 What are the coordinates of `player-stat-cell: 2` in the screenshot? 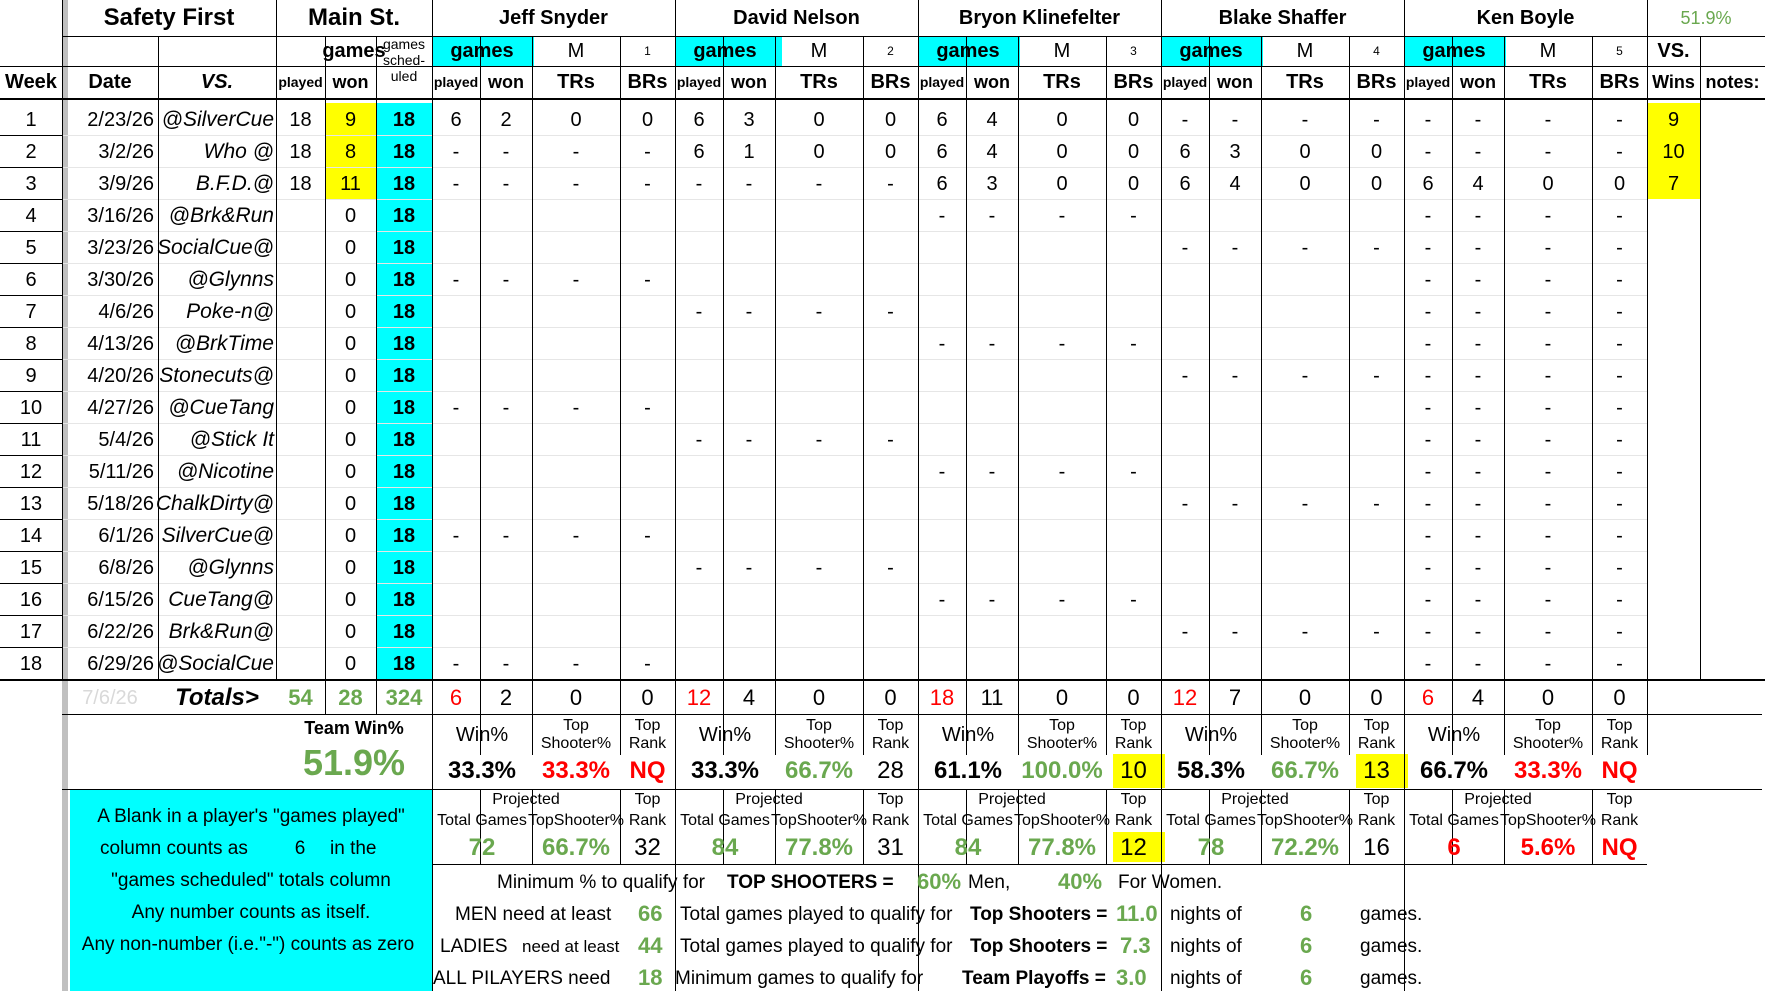 It's located at (506, 119).